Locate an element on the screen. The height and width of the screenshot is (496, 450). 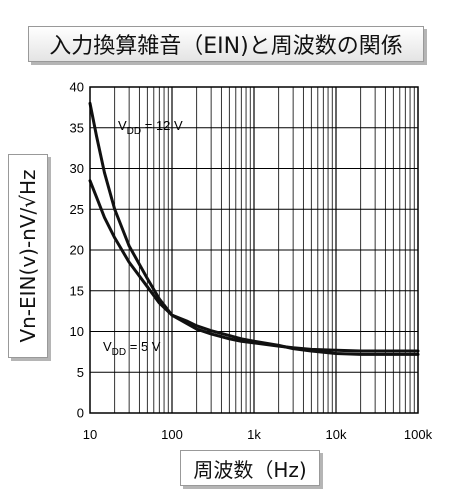
y-tick-label: 5 is located at coordinates (80, 372).